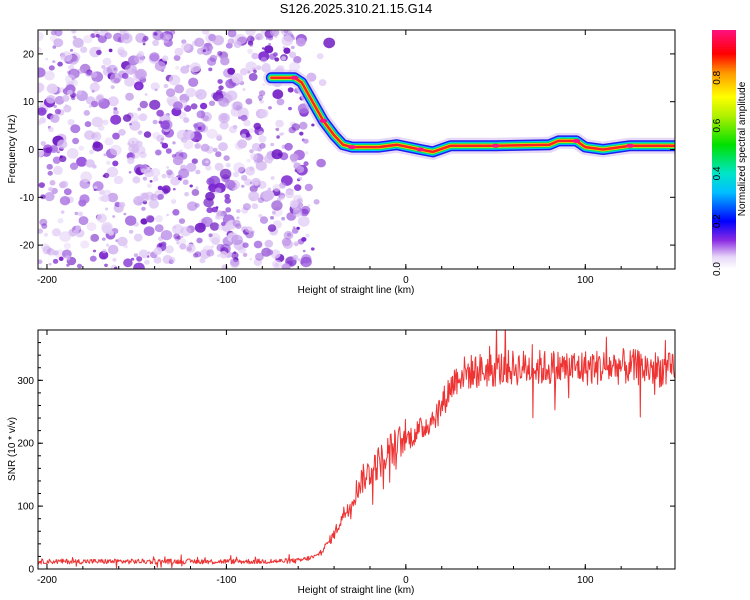 Image resolution: width=750 pixels, height=600 pixels. Describe the element at coordinates (226, 280) in the screenshot. I see `x-tick-label: -100` at that location.